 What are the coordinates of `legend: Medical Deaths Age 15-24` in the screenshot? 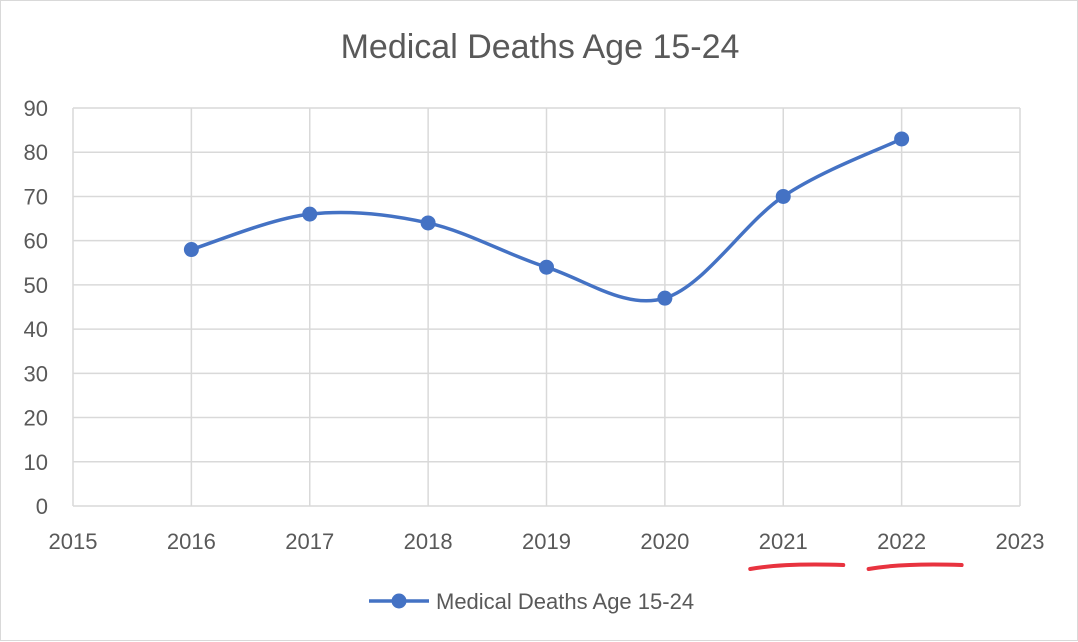 It's located at (531, 601).